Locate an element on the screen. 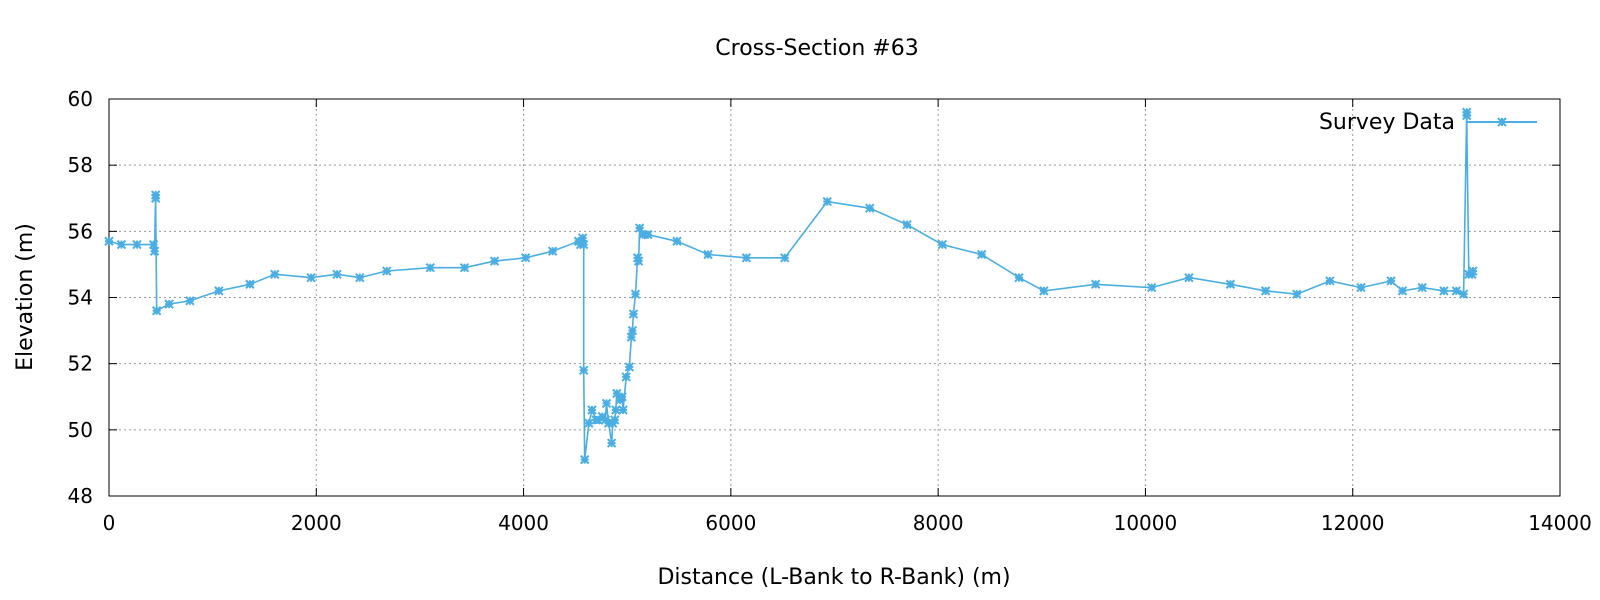 This screenshot has height=600, width=1600. legend: Survey Data is located at coordinates (1428, 122).